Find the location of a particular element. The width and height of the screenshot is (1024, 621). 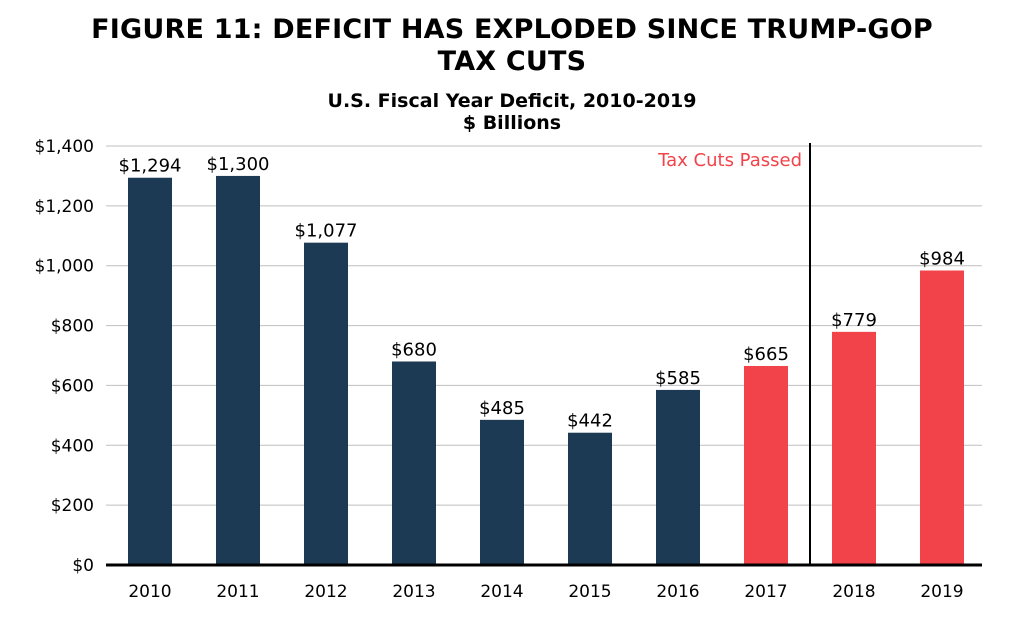

y-tick-label: $1,200 is located at coordinates (64, 207).